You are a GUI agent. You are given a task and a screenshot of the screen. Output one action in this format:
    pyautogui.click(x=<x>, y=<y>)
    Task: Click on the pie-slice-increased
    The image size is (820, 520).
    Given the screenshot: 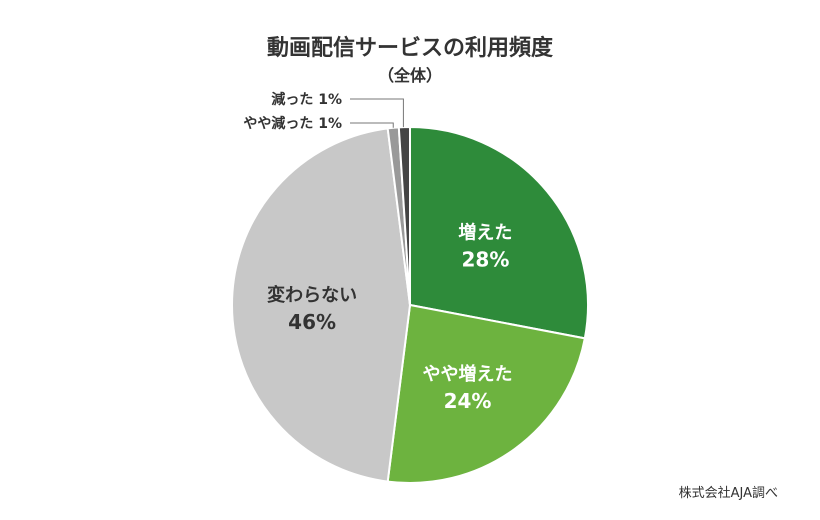 What is the action you would take?
    pyautogui.click(x=499, y=232)
    